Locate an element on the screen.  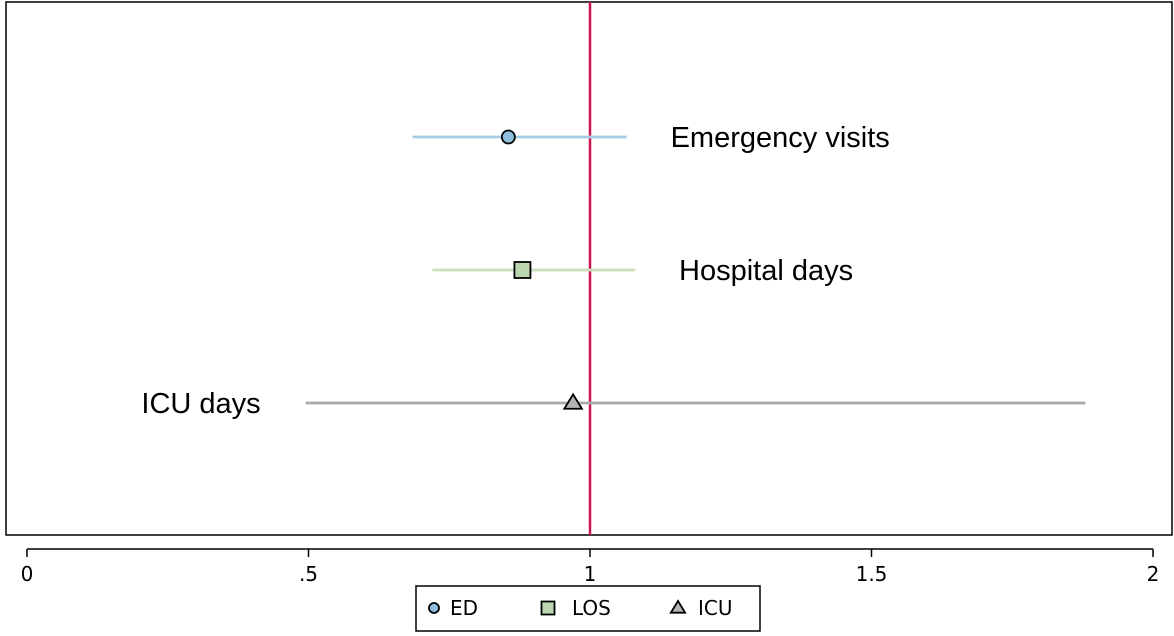
series-label: ICU days is located at coordinates (200, 404).